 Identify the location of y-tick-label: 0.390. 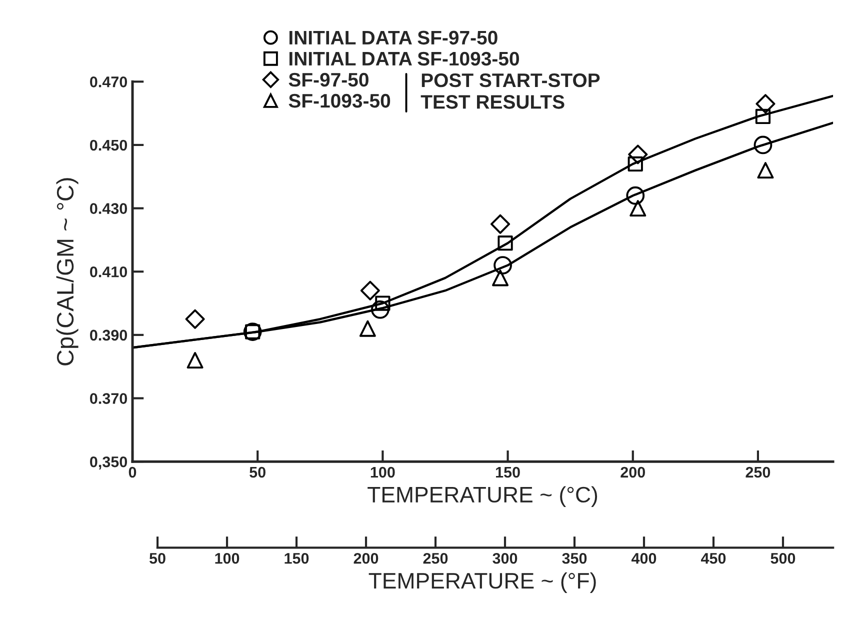
(109, 335).